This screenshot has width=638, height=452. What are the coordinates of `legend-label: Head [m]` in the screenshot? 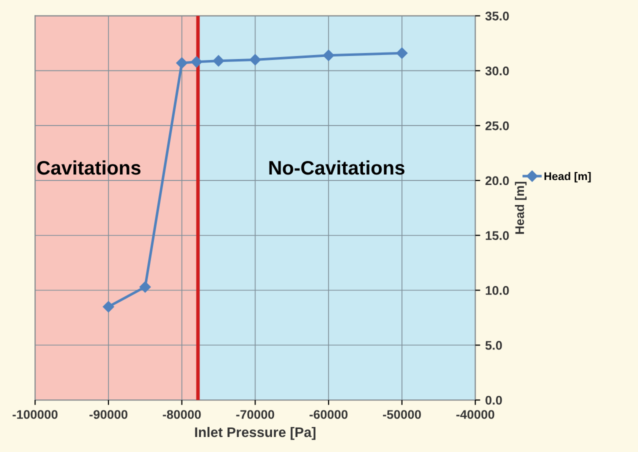 It's located at (567, 177).